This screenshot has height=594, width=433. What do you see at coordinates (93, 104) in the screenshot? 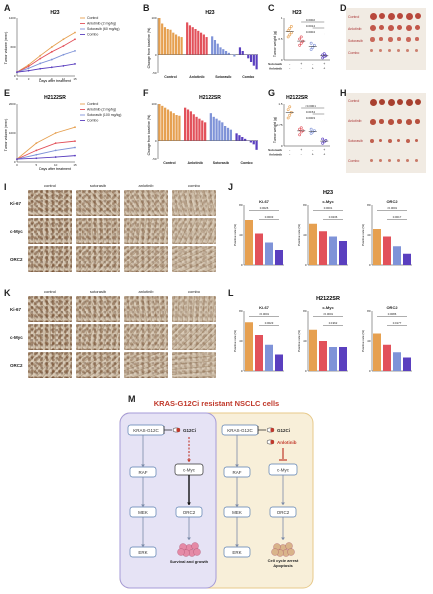
I see `legend-label: Control` at bounding box center [93, 104].